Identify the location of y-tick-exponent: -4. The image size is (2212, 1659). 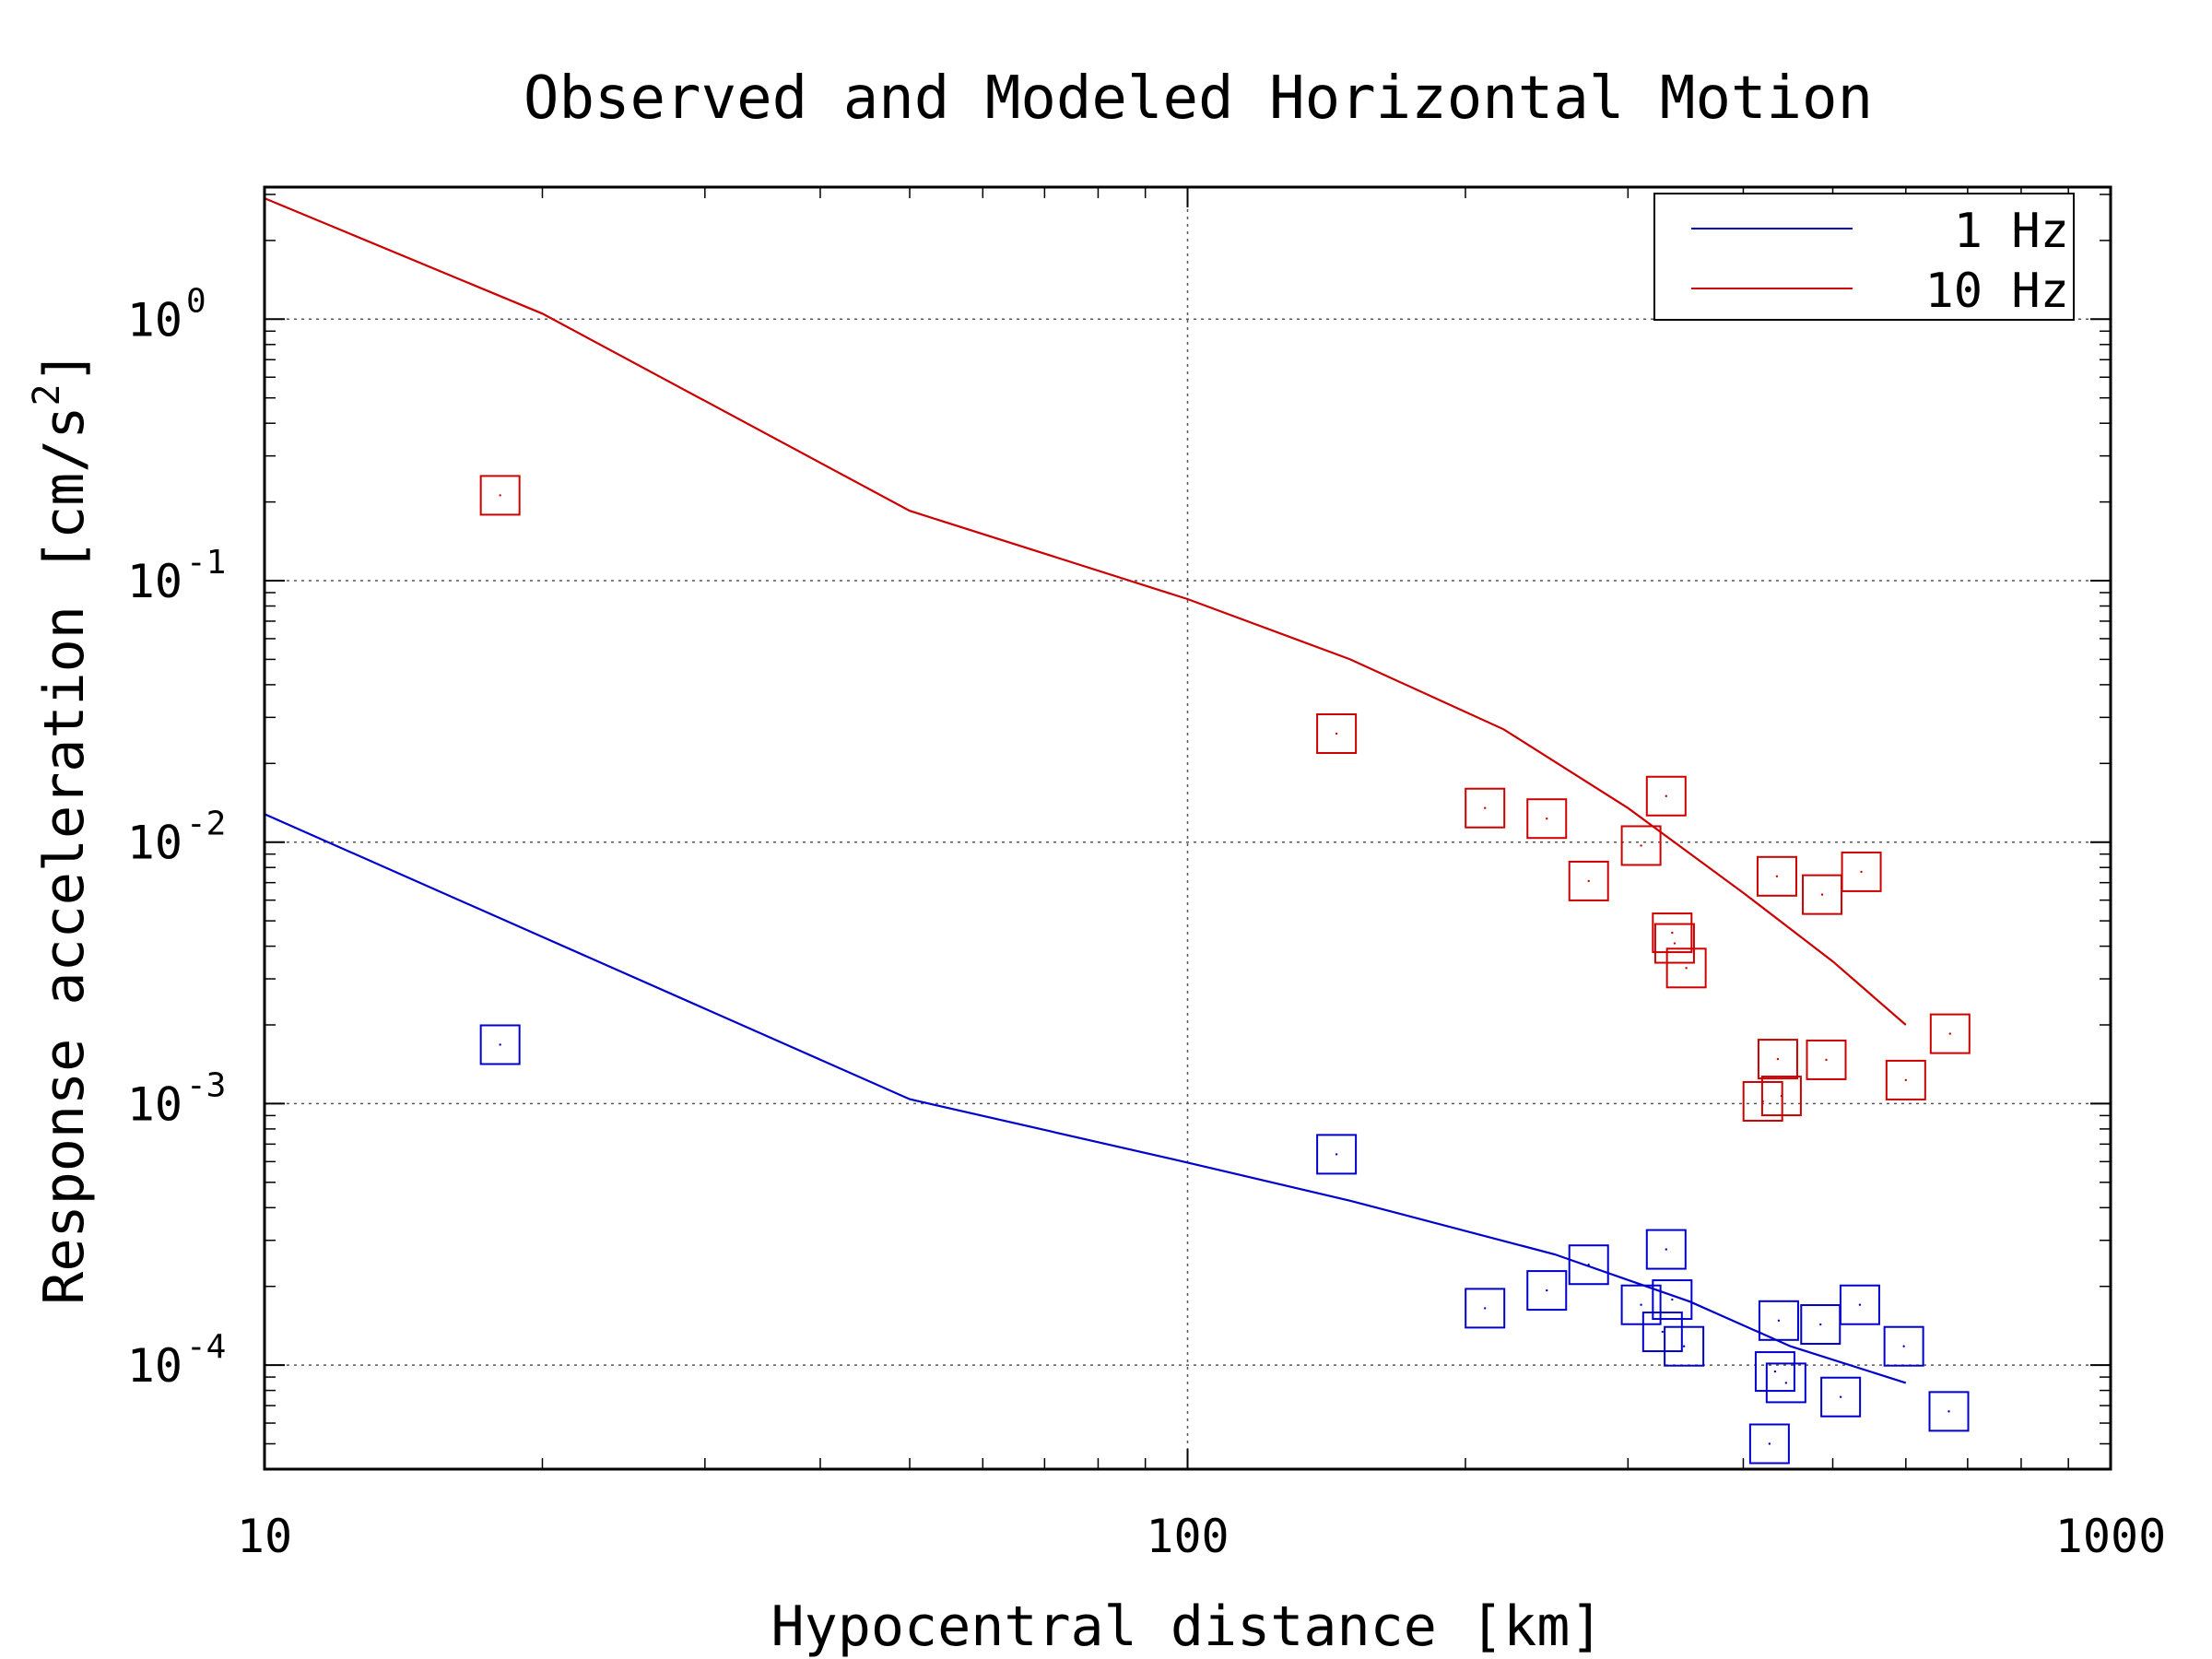
(206, 1347).